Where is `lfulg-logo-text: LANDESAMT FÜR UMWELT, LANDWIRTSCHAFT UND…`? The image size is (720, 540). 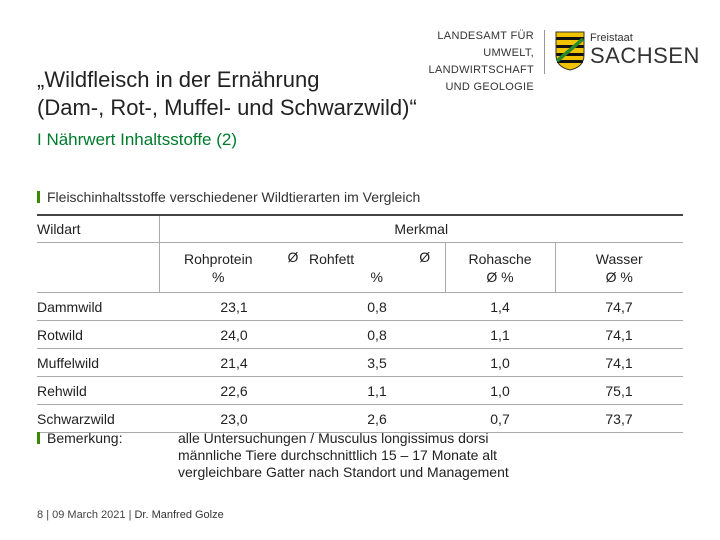 lfulg-logo-text: LANDESAMT FÜR UMWELT, LANDWIRTSCHAFT UND… is located at coordinates (466, 62).